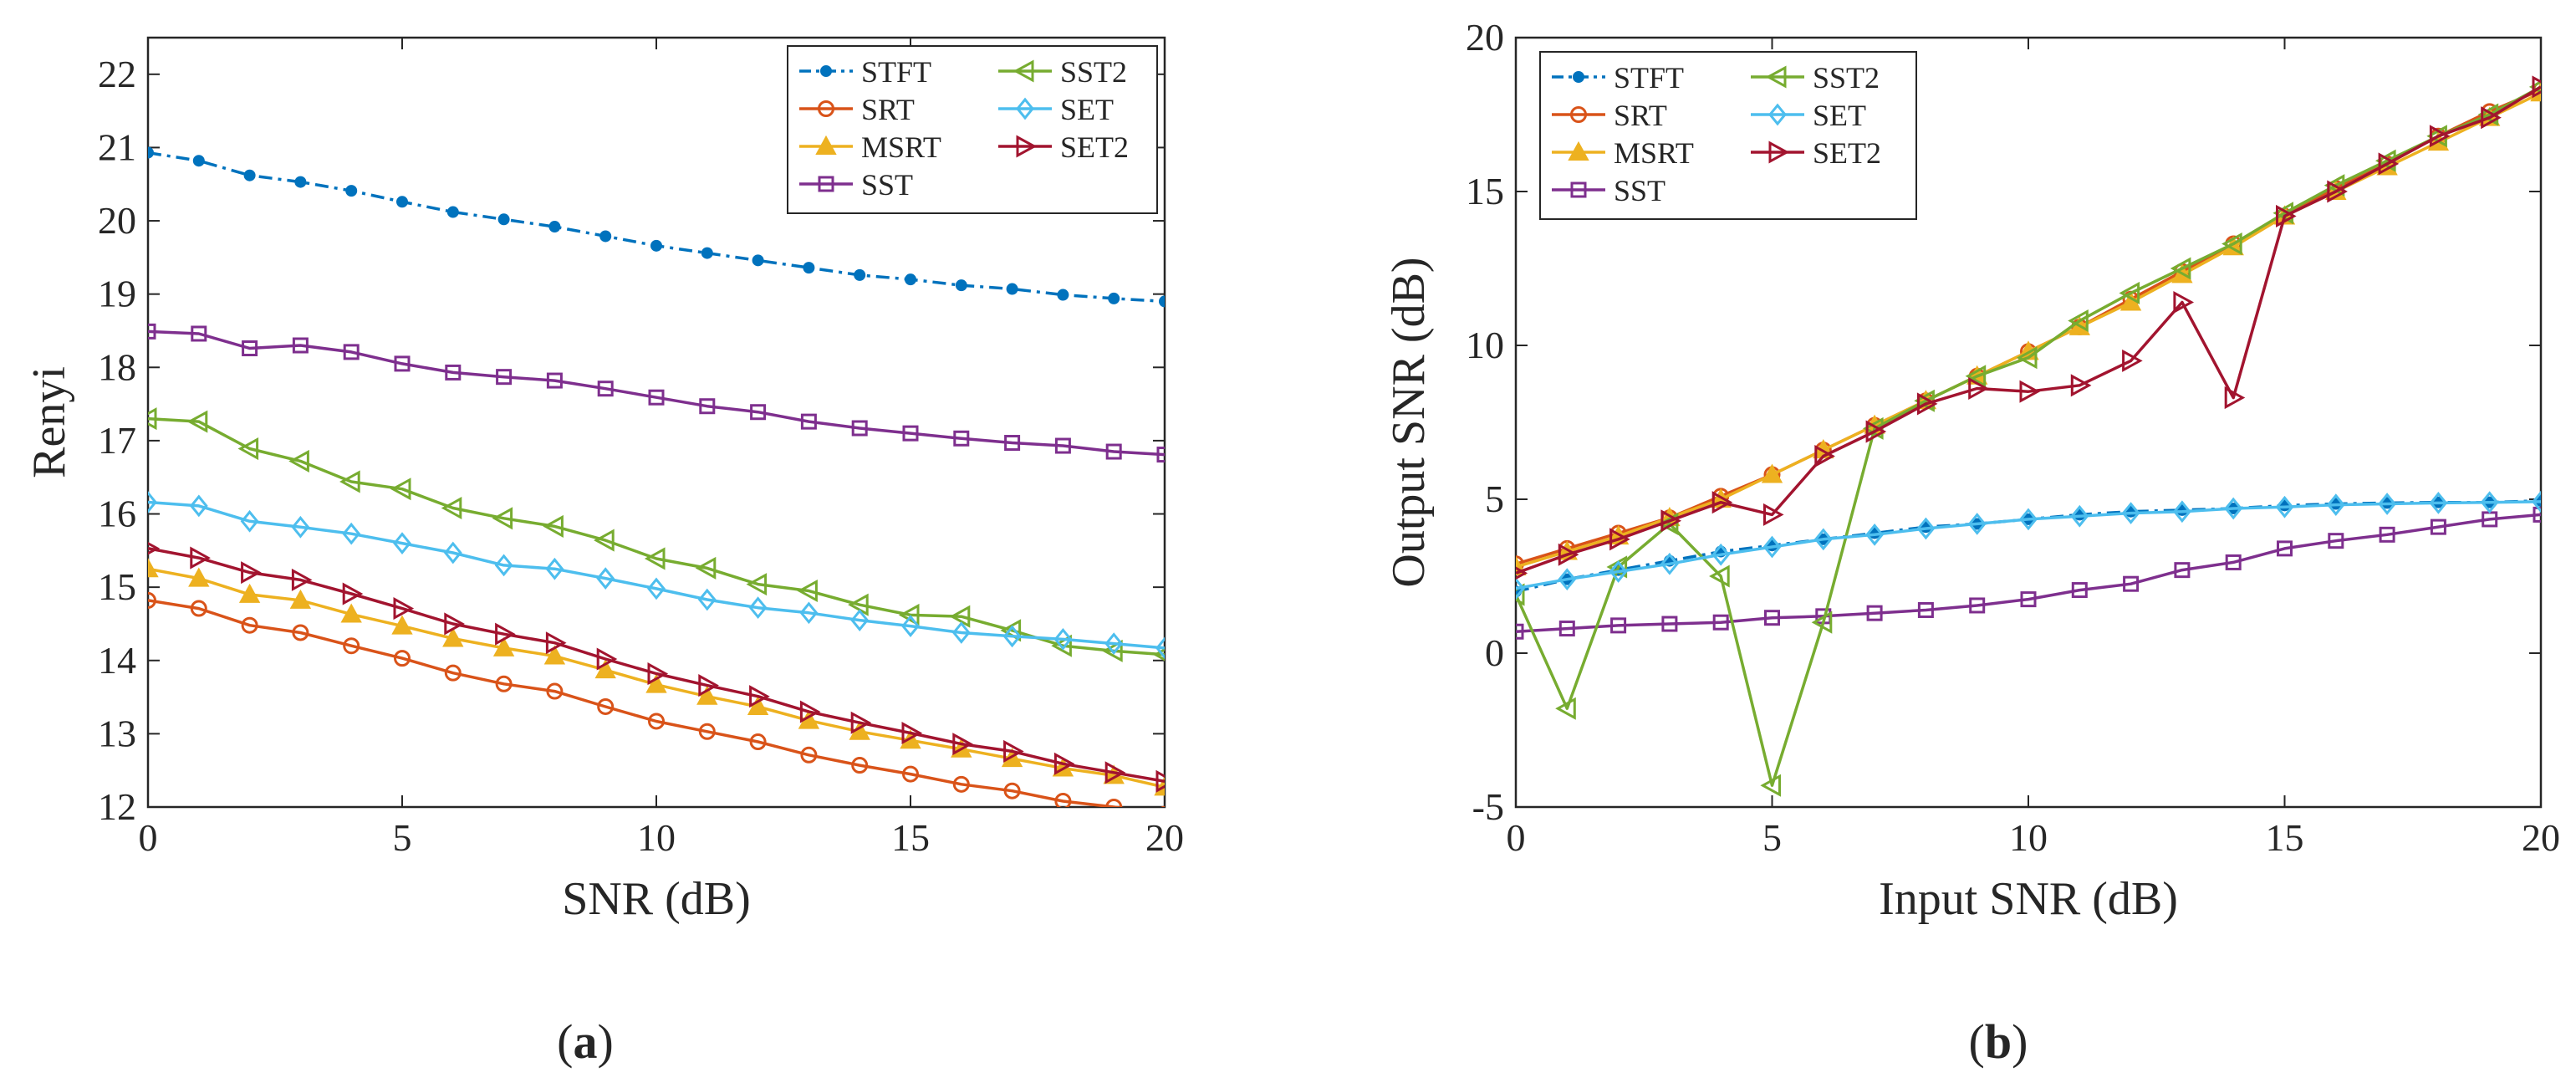  Describe the element at coordinates (888, 109) in the screenshot. I see `legend-label: SRT` at that location.